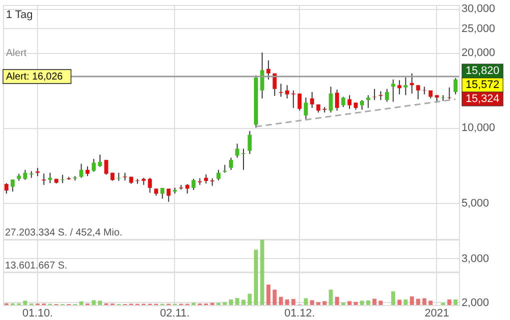 This screenshot has width=510, height=320. I want to click on ref-line-label: Alert: 16,026, so click(35, 77).